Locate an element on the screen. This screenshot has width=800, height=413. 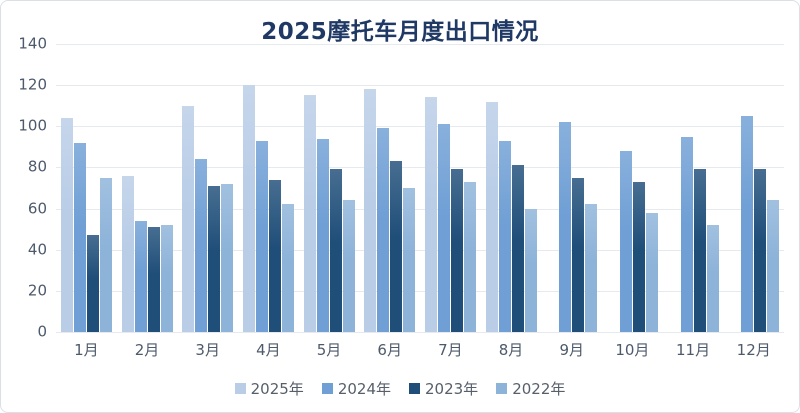
x-tick-label: 5月 is located at coordinates (329, 350).